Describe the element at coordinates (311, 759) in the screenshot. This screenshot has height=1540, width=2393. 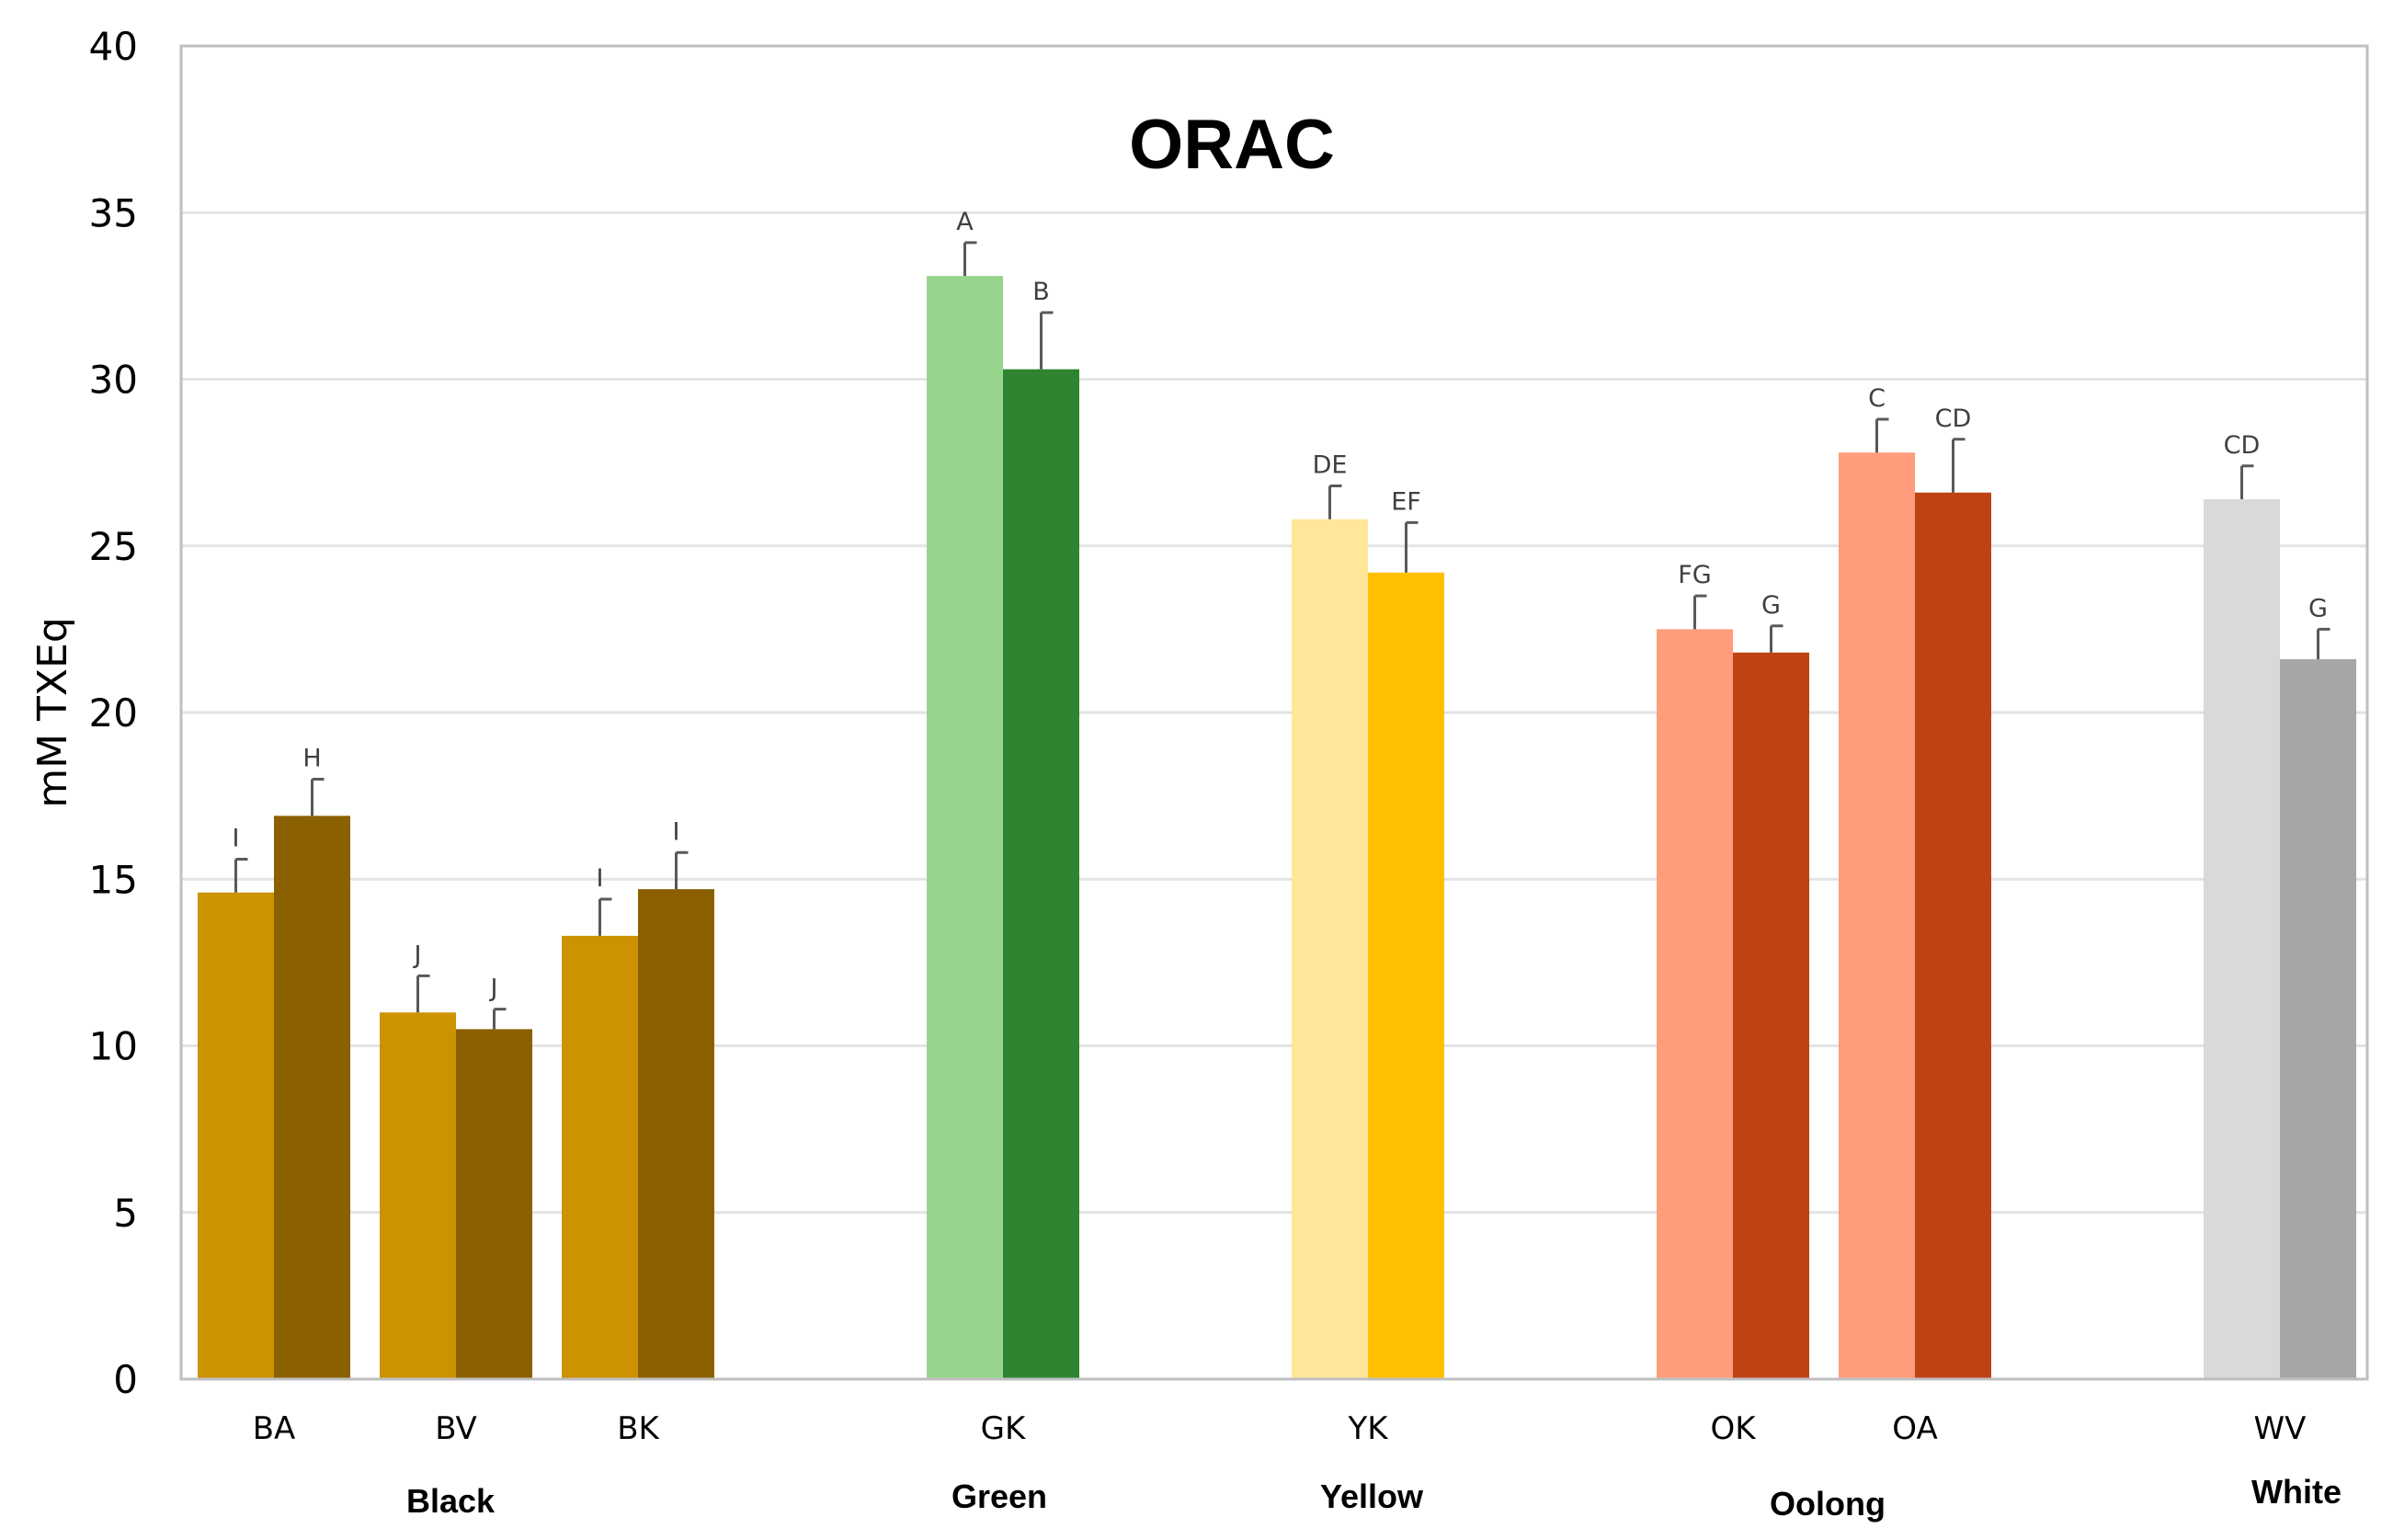
I see `significance-letter: H` at that location.